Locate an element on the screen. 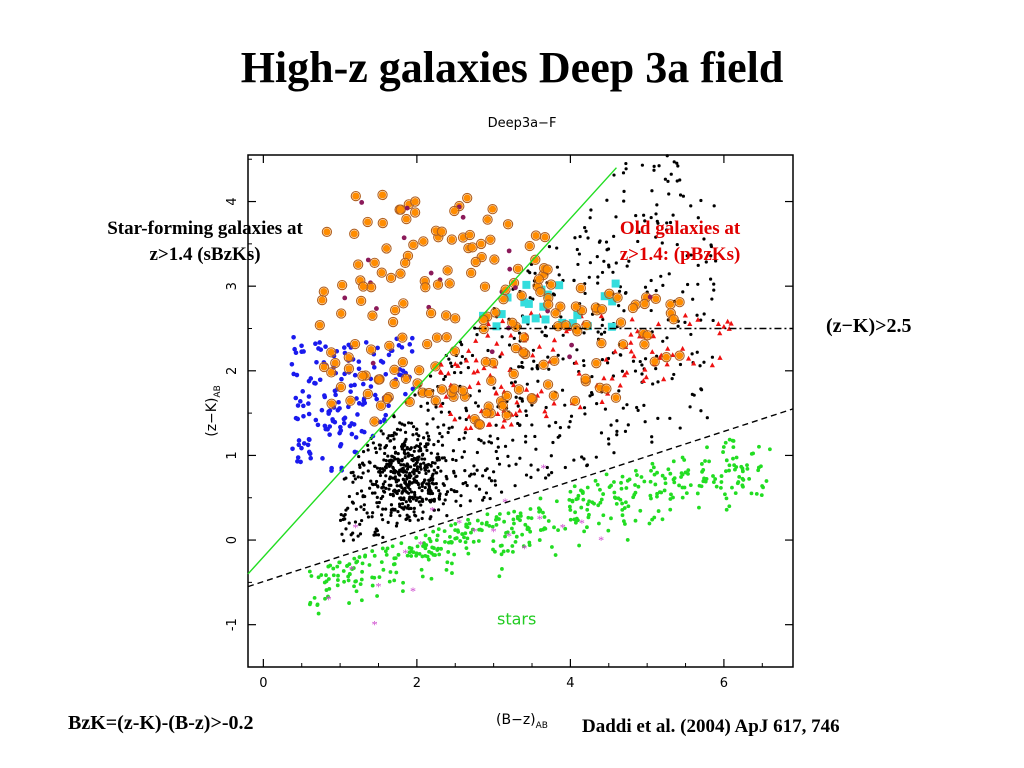 The width and height of the screenshot is (1024, 768). x-axis-label: (B−z)AB is located at coordinates (522, 721).